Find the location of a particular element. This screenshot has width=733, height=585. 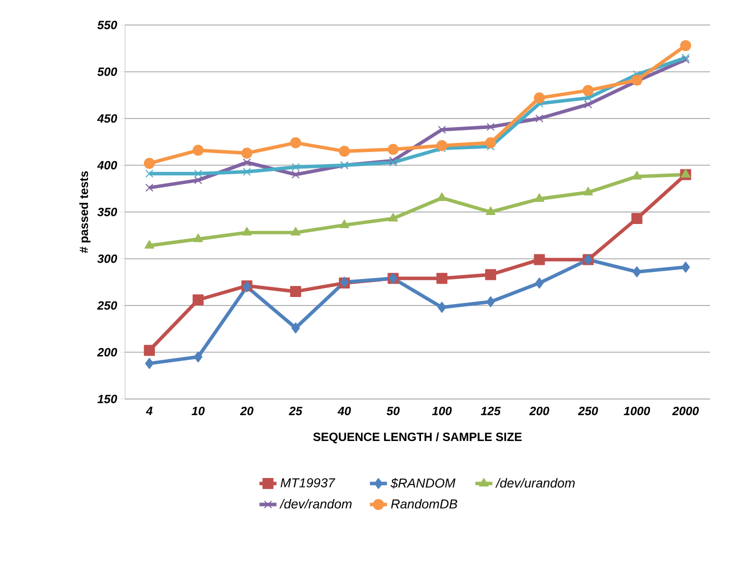

y-tick-label: 500 is located at coordinates (107, 72).